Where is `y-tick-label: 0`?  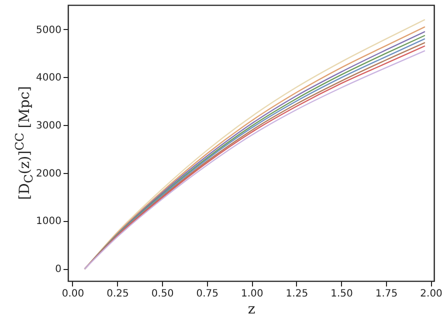
y-tick-label: 0 is located at coordinates (58, 270).